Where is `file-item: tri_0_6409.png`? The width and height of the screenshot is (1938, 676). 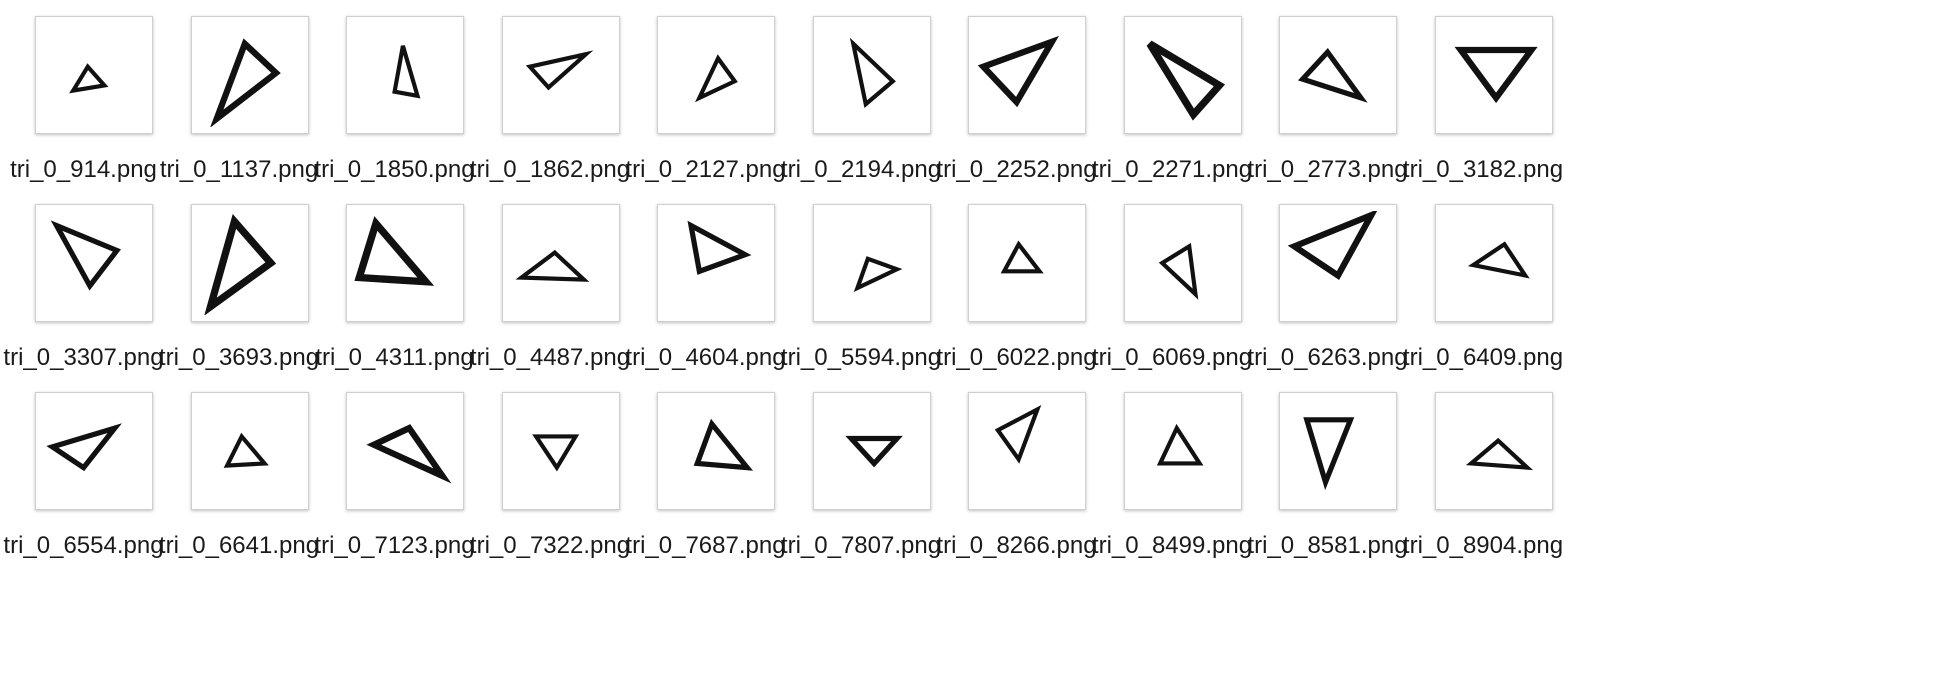 file-item: tri_0_6409.png is located at coordinates (1483, 288).